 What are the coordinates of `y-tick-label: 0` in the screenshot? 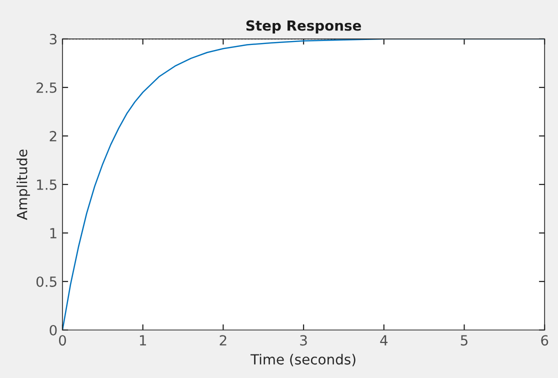 It's located at (53, 330).